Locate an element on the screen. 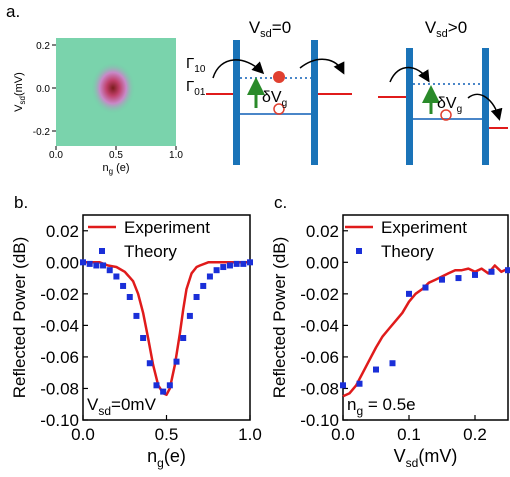 The image size is (510, 477). chart-b-ylabel: Reflected Power (dB) is located at coordinates (19, 318).